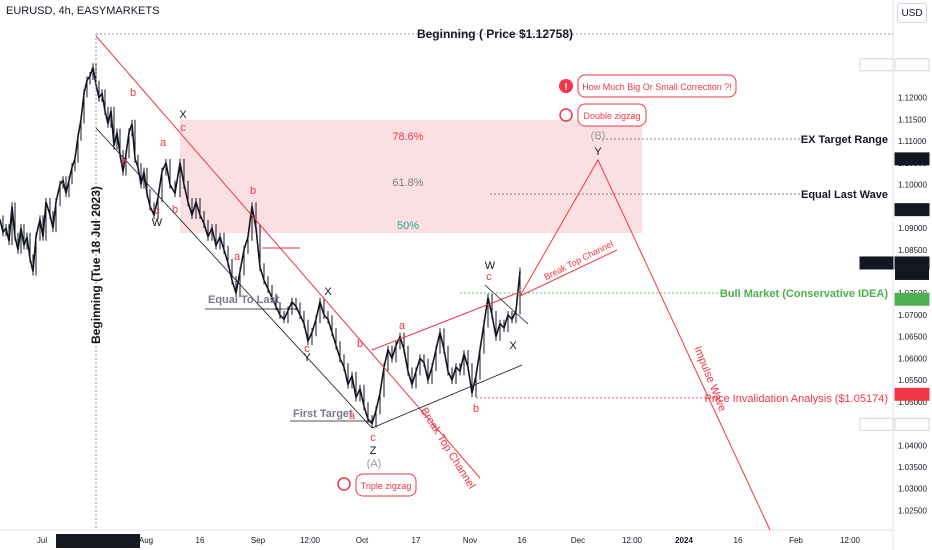 Image resolution: width=932 pixels, height=550 pixels. I want to click on time-tick-label: Sep, so click(258, 540).